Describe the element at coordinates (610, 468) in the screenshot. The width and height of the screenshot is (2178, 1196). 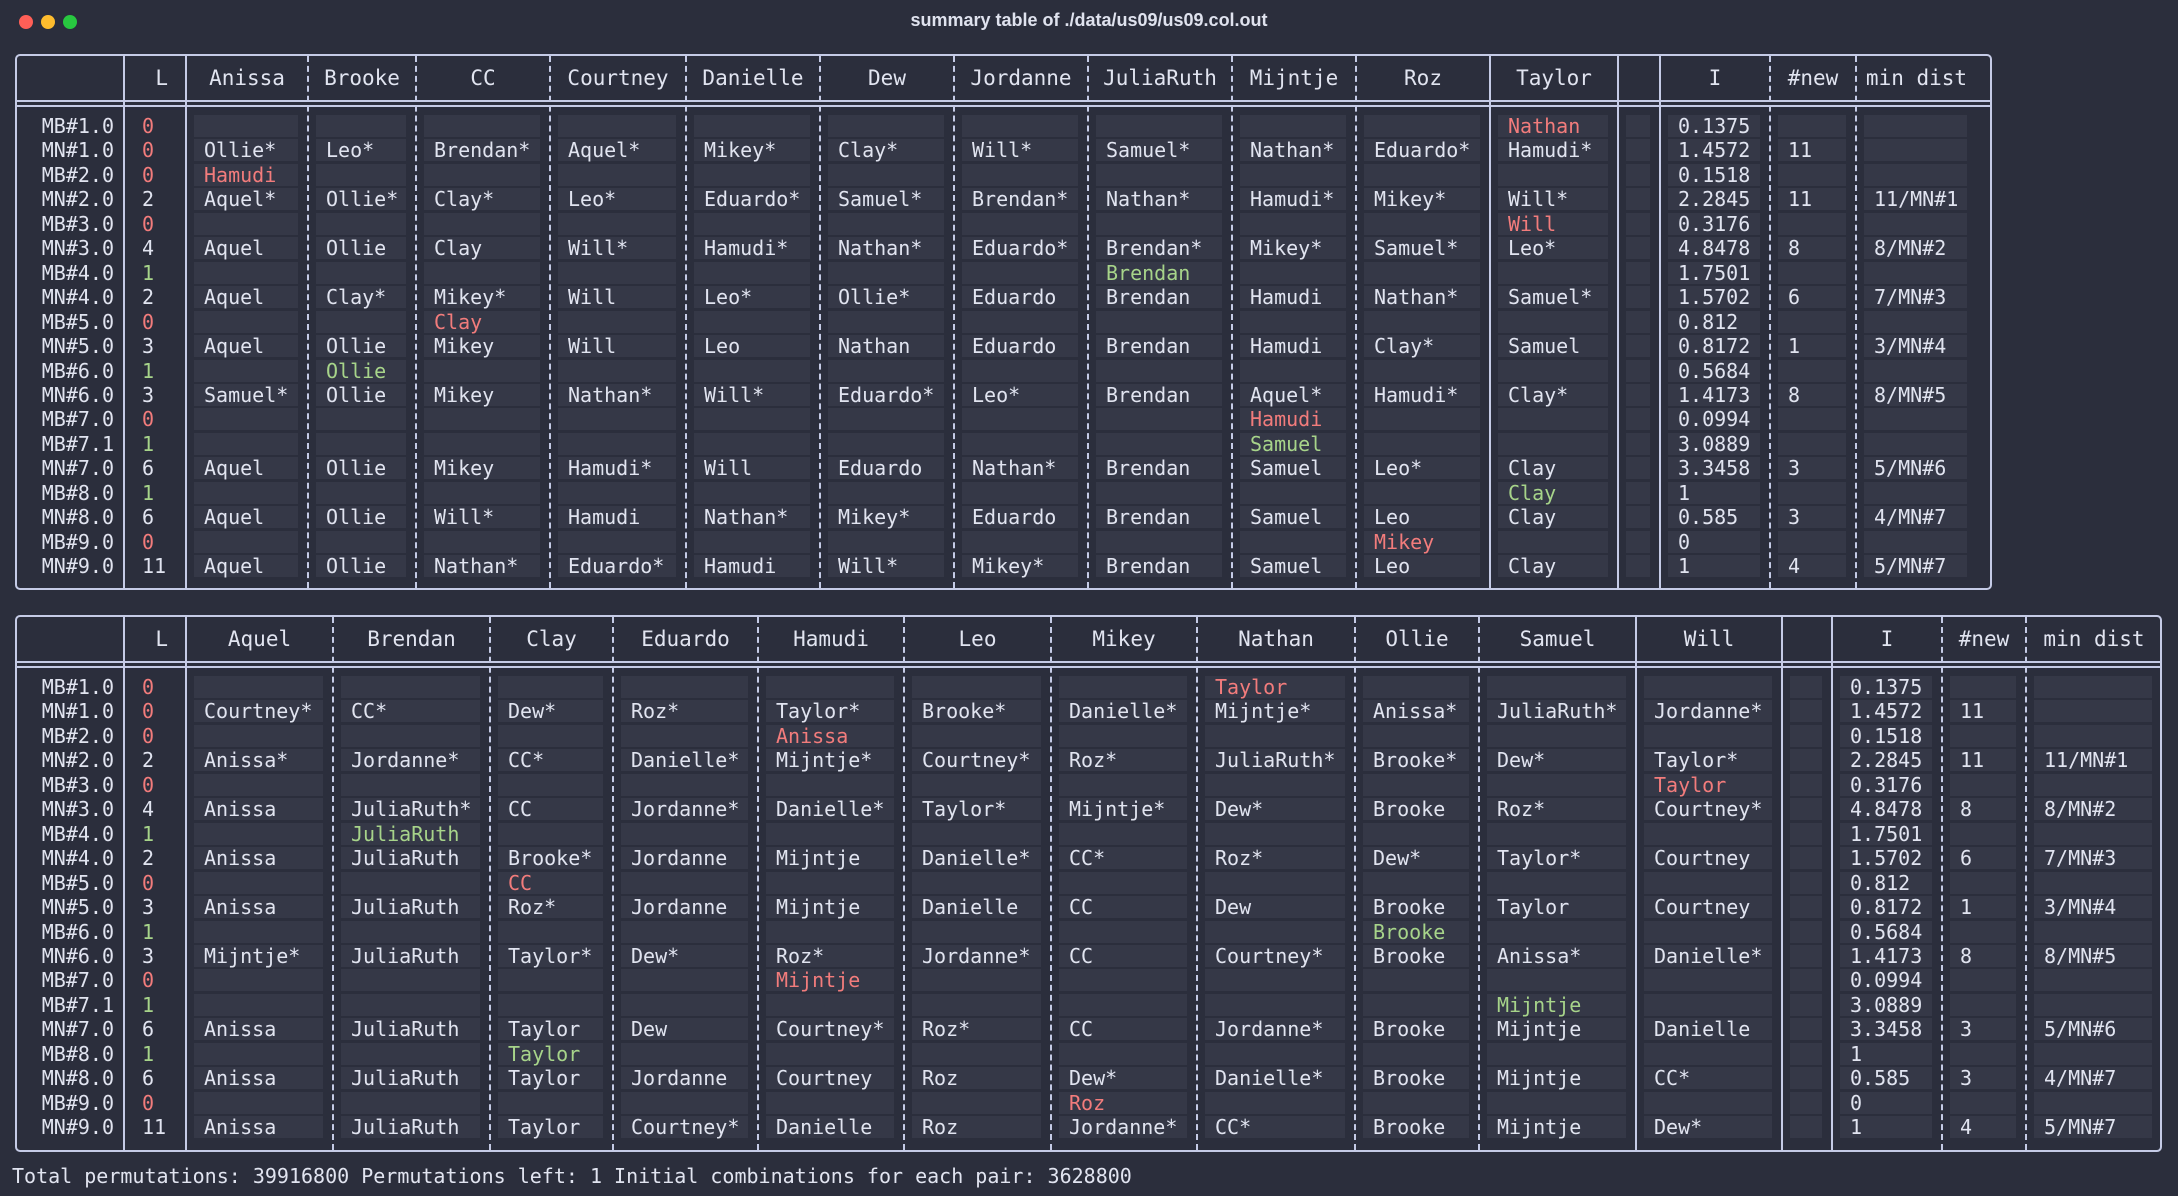
I see `table-cell: Hamudi*` at that location.